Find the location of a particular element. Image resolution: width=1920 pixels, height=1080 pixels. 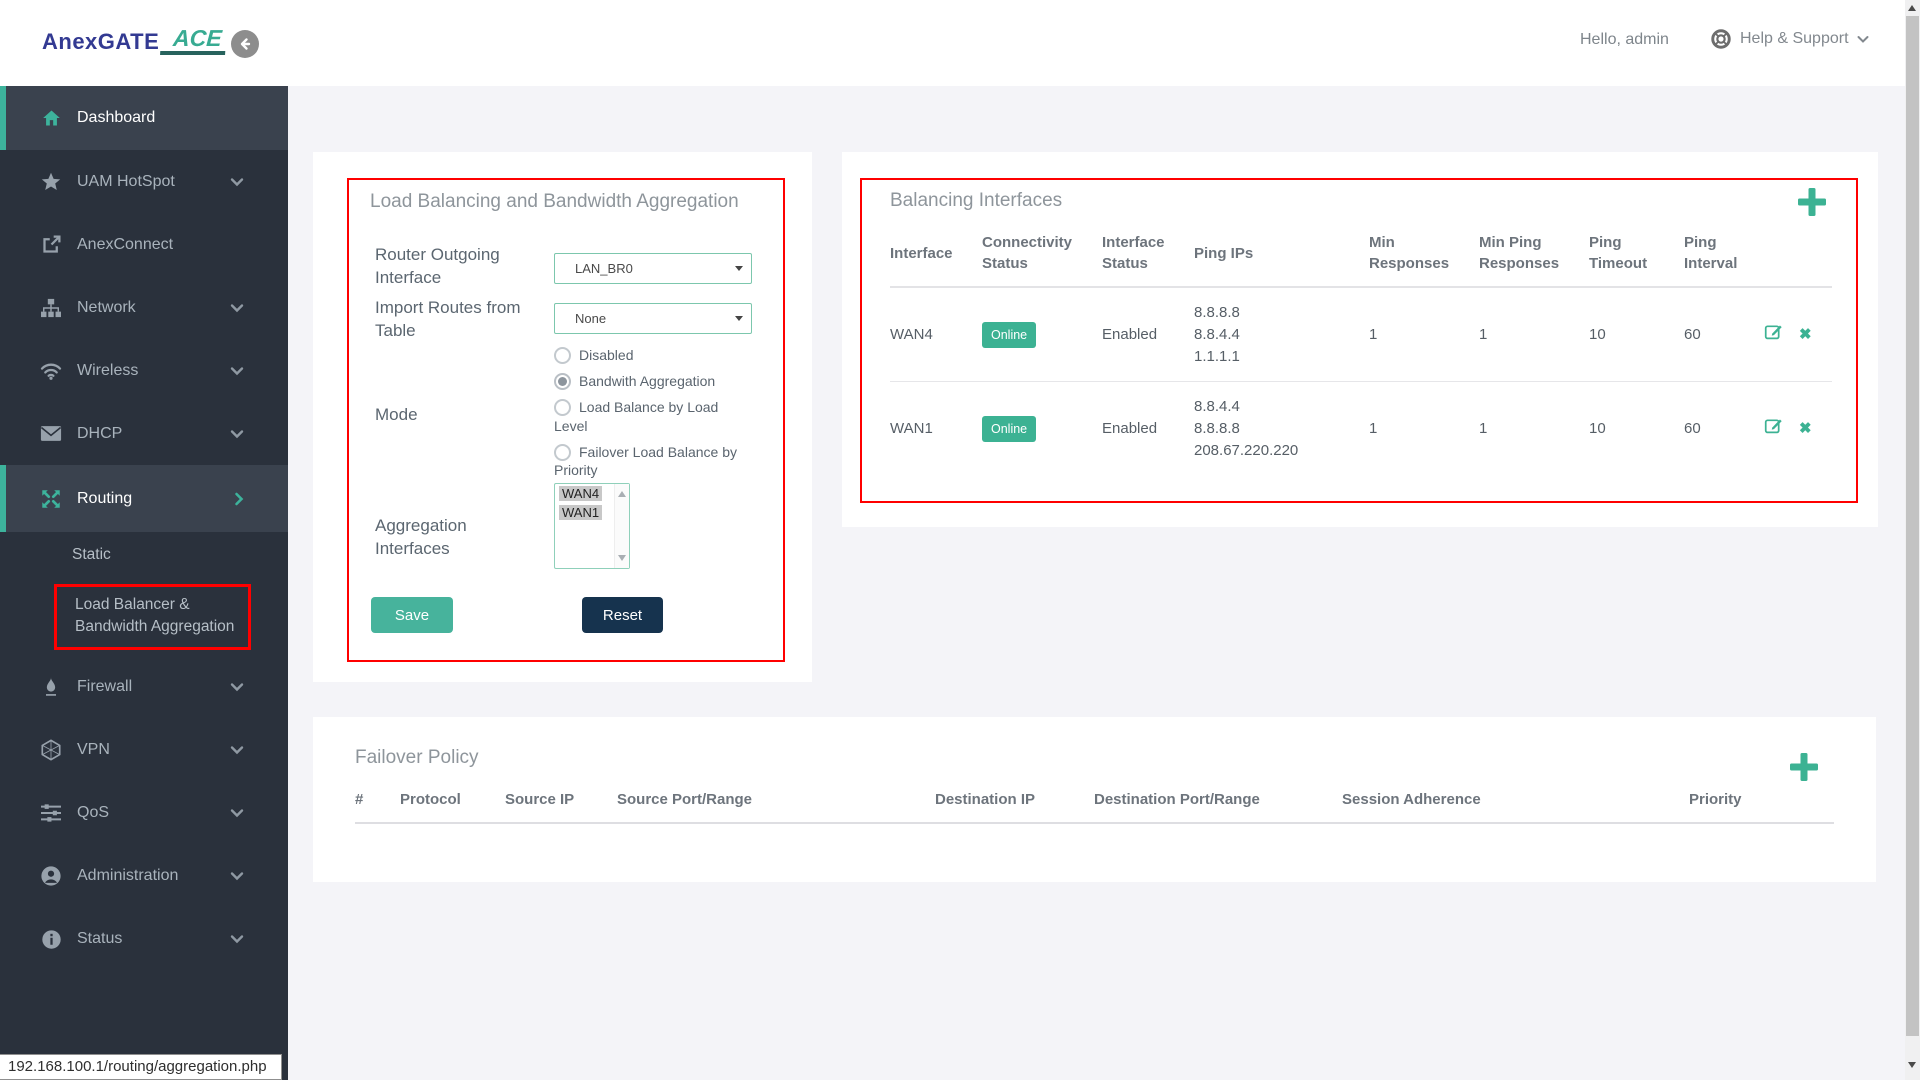

sidebar-item-administration: Administration is located at coordinates (144, 876).